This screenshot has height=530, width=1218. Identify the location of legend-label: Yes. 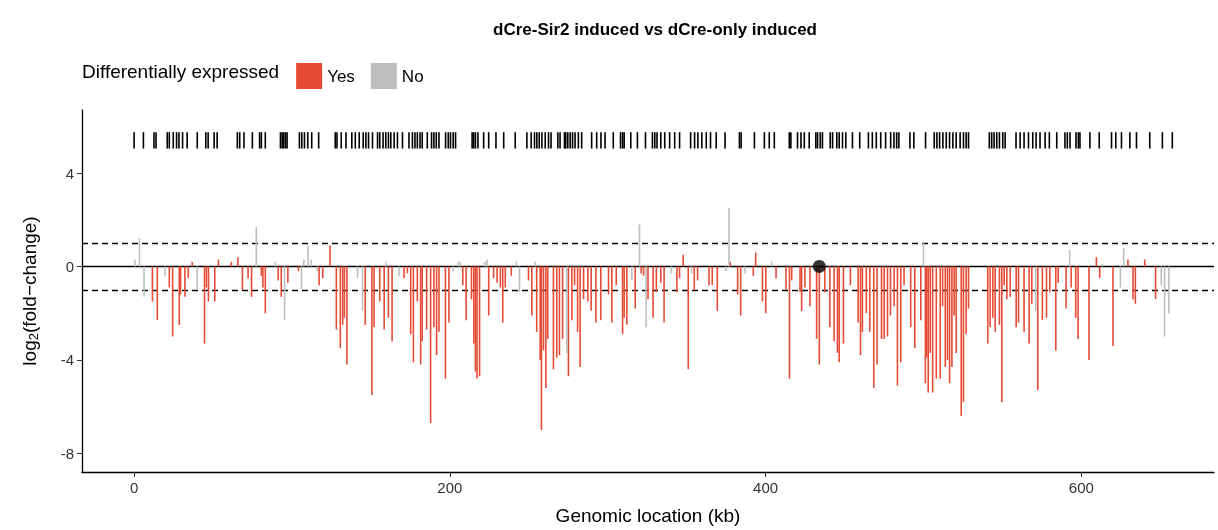
(341, 76).